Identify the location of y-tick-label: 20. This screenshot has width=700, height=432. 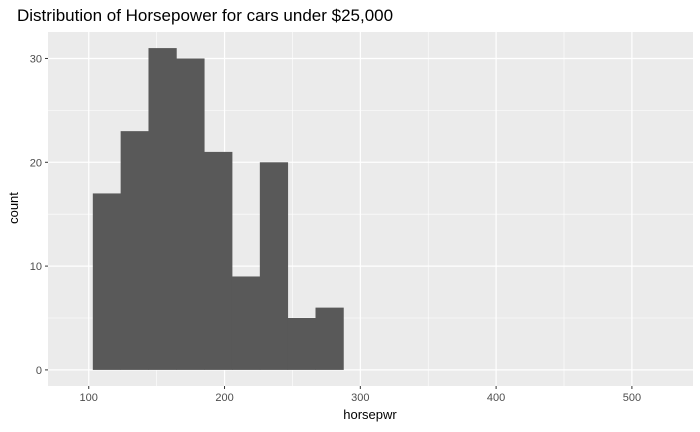
(36, 163).